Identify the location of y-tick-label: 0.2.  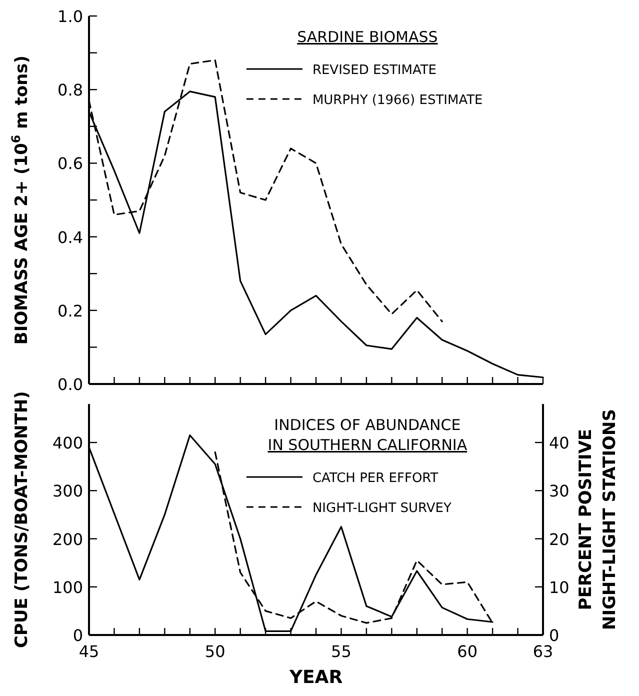
(70, 310).